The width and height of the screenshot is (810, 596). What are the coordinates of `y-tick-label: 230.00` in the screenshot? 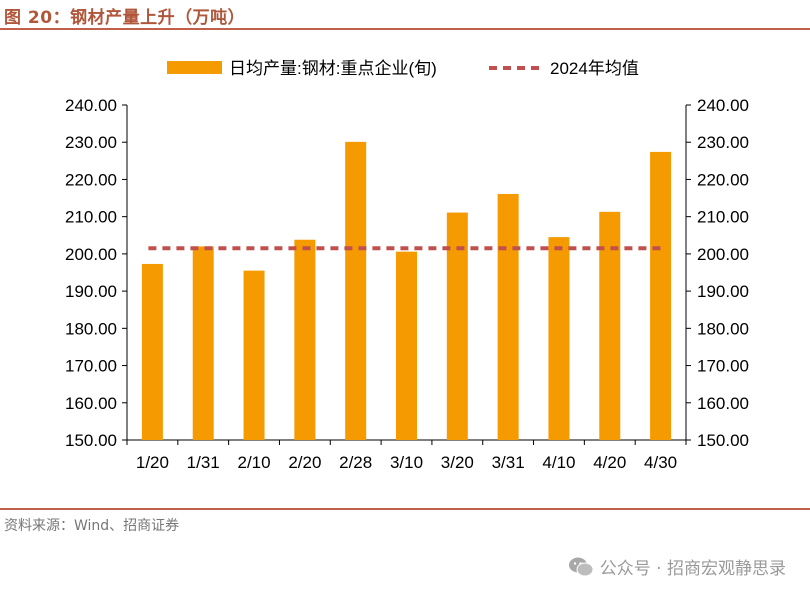 It's located at (91, 142).